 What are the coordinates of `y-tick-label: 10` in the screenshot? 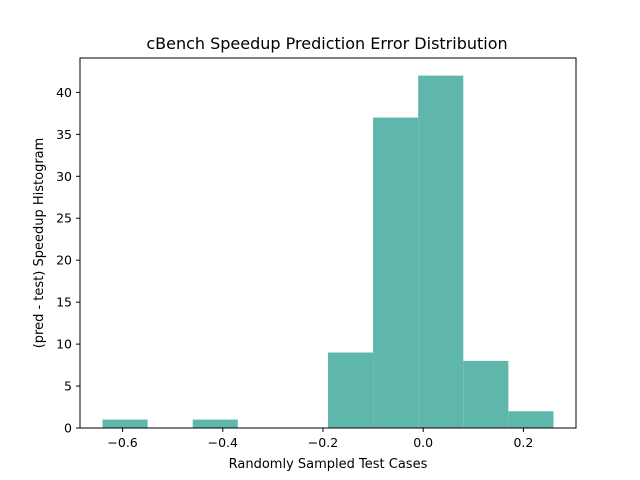 It's located at (64, 344).